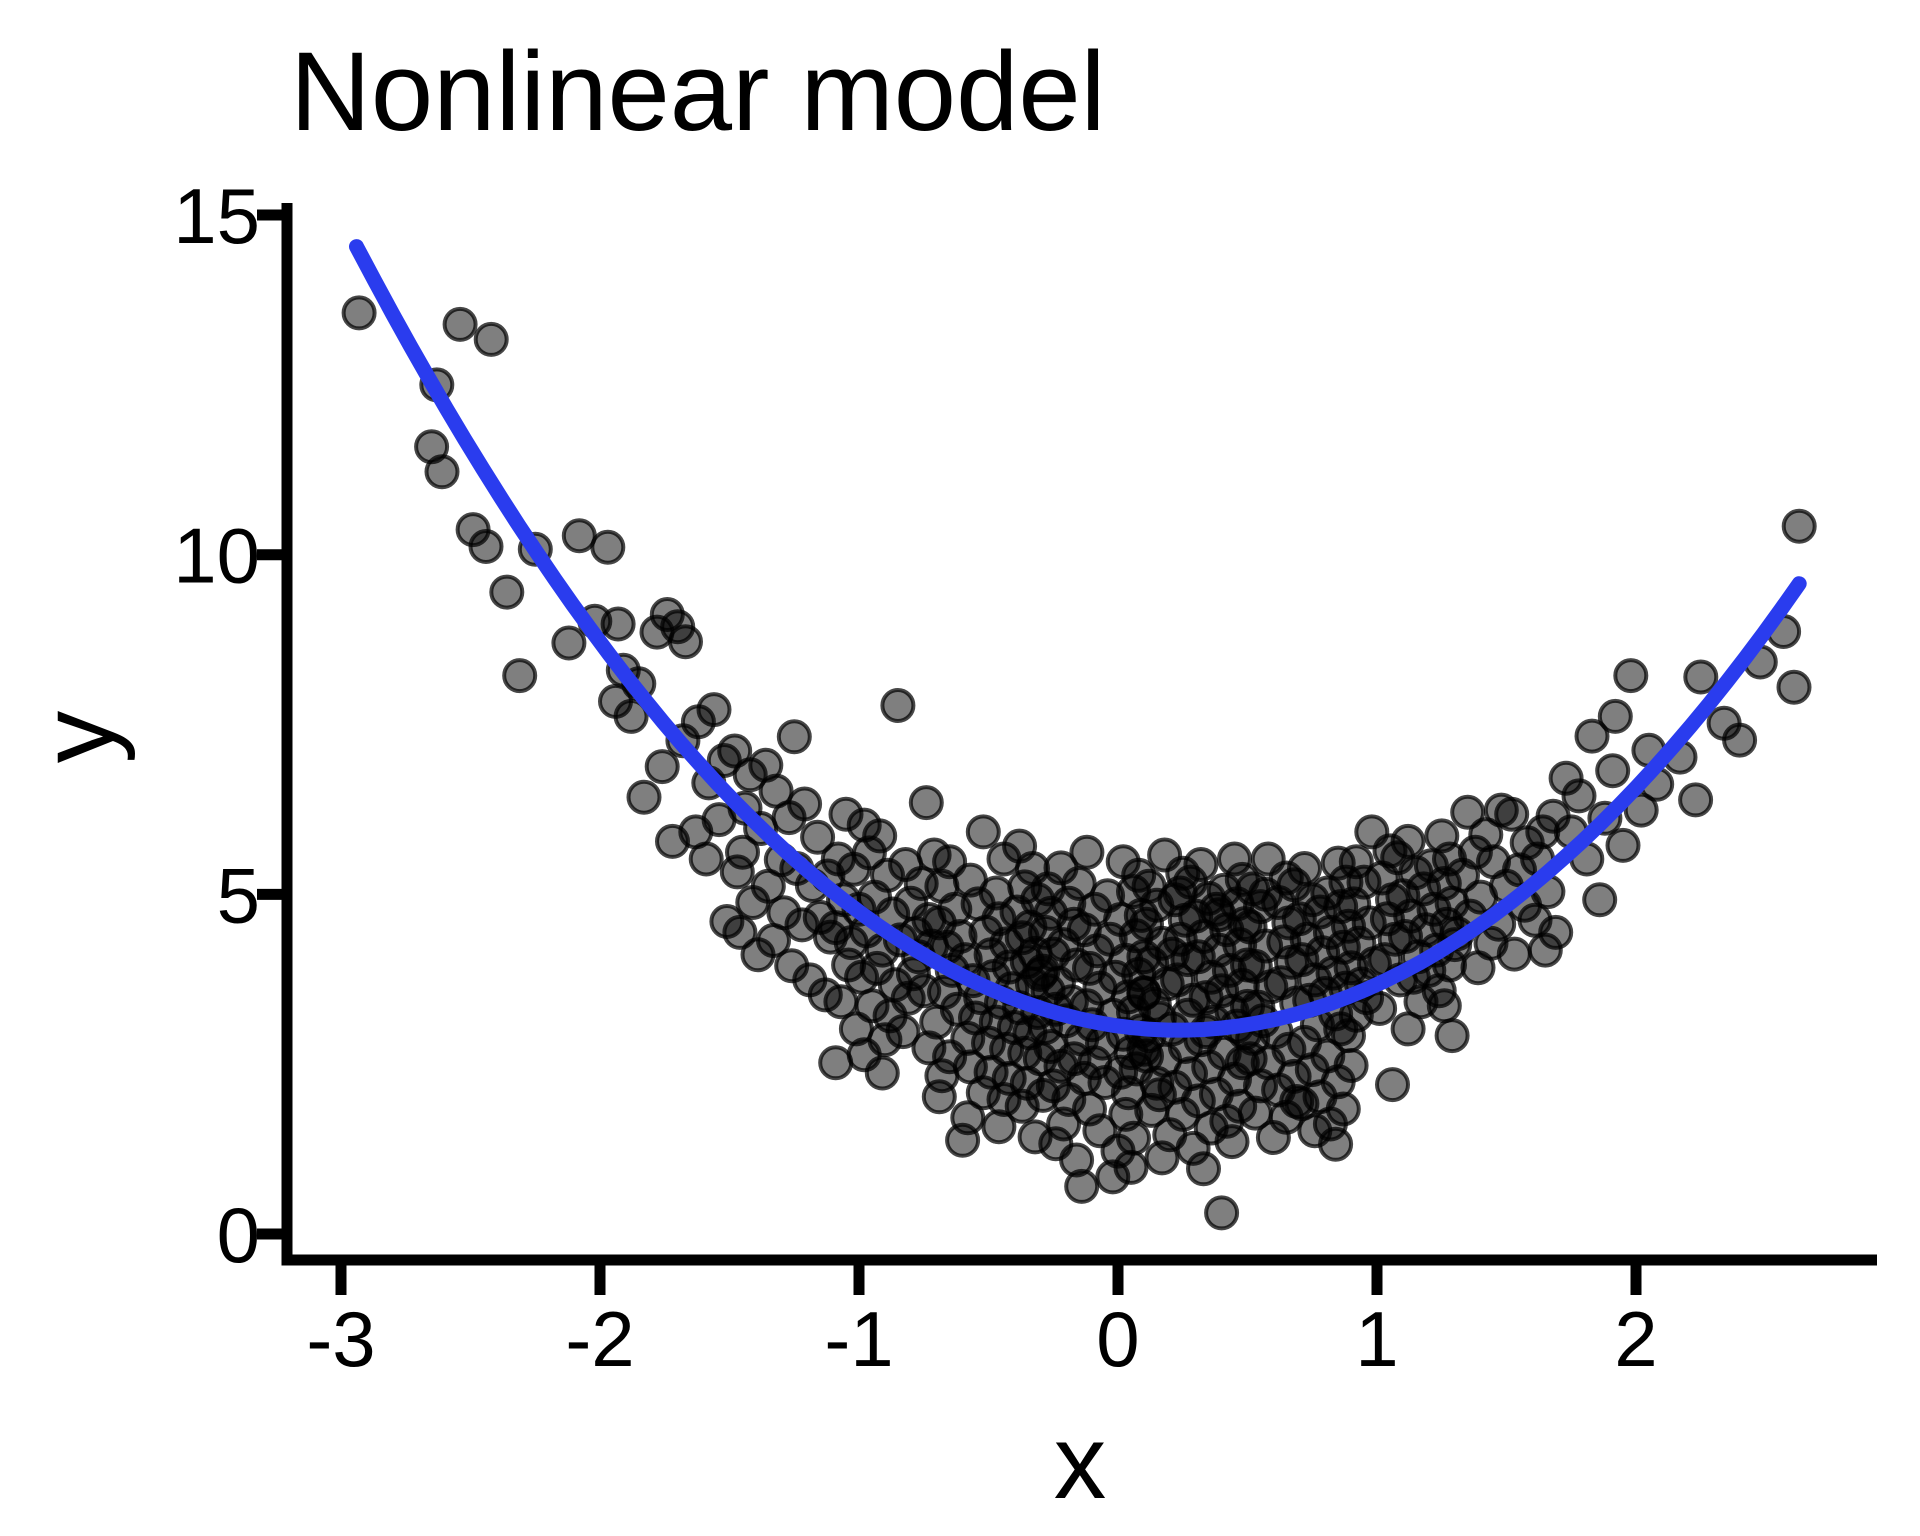 The height and width of the screenshot is (1536, 1920). I want to click on y-tick-label: 5, so click(238, 895).